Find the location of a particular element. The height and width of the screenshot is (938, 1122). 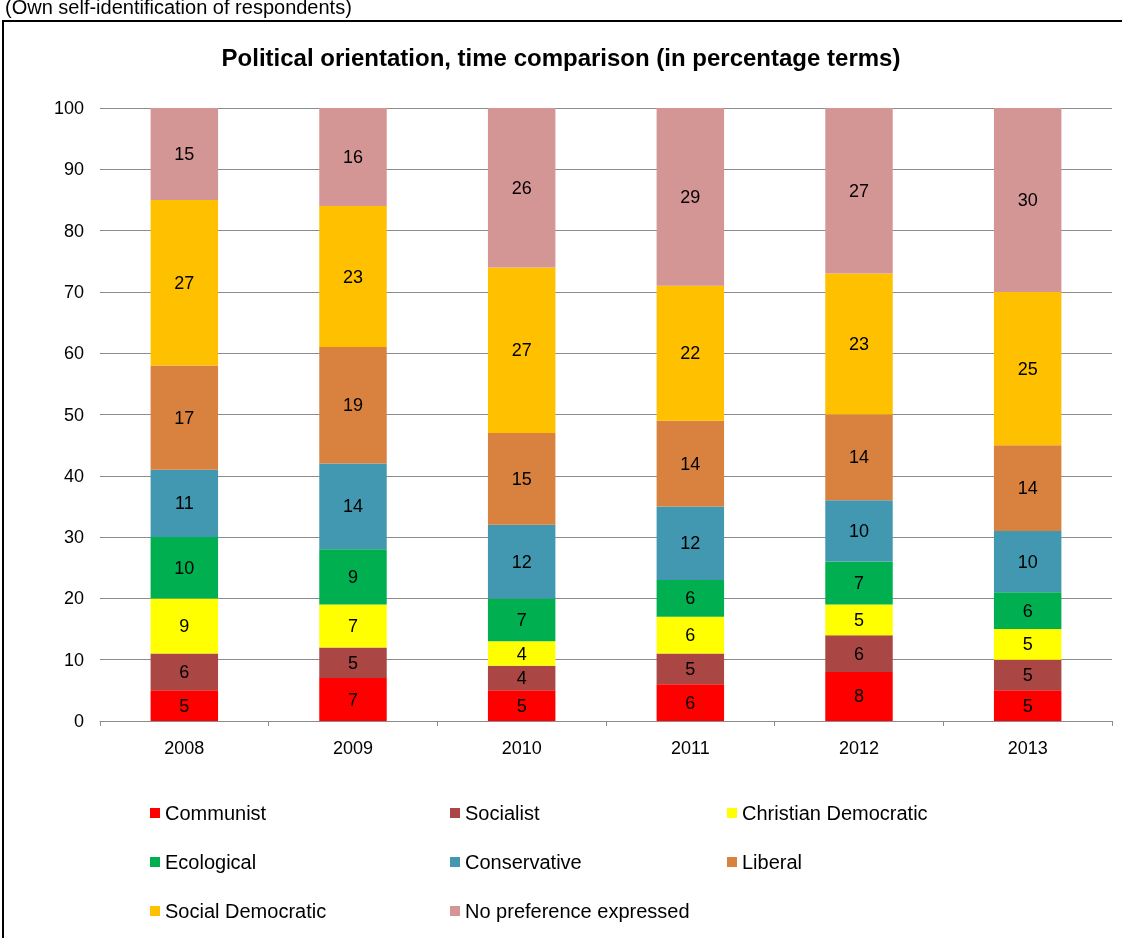

data-label: 15 is located at coordinates (184, 153).